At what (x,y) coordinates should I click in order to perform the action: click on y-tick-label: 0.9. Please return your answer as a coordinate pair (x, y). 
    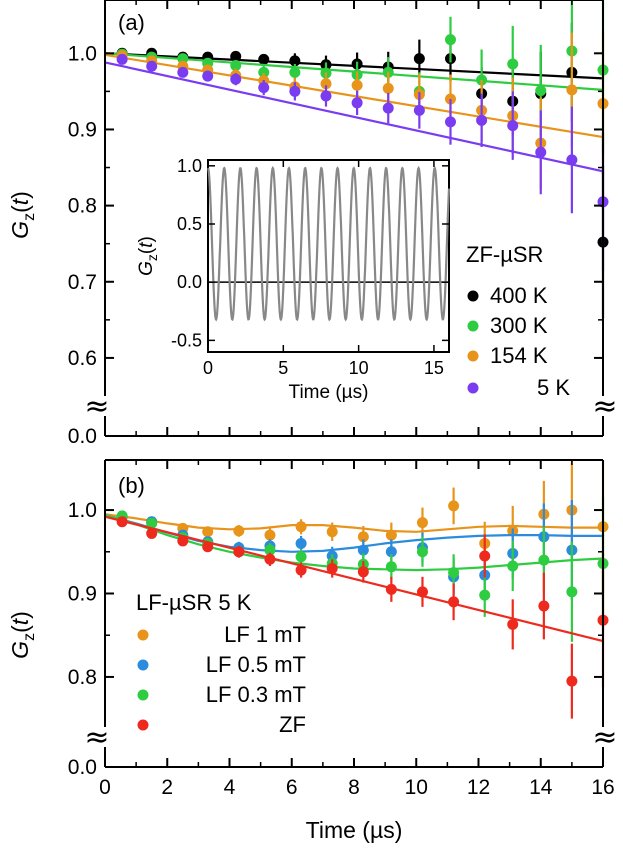
    Looking at the image, I should click on (82, 129).